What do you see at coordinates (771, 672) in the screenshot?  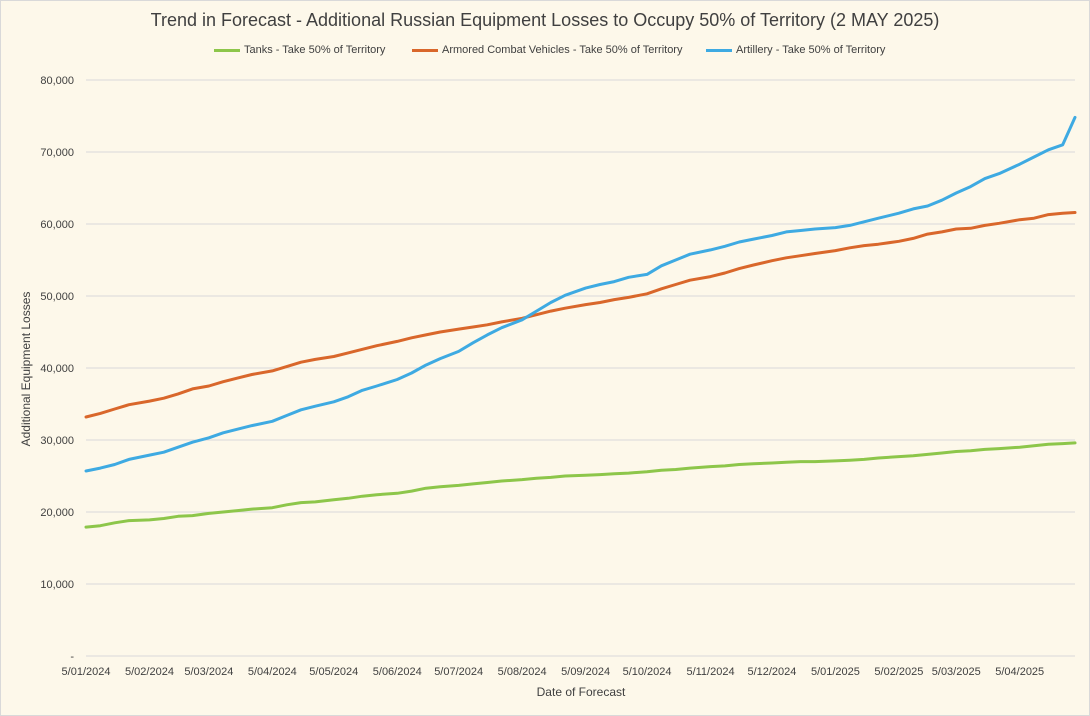 I see `x-tick-label: 5/12/2024` at bounding box center [771, 672].